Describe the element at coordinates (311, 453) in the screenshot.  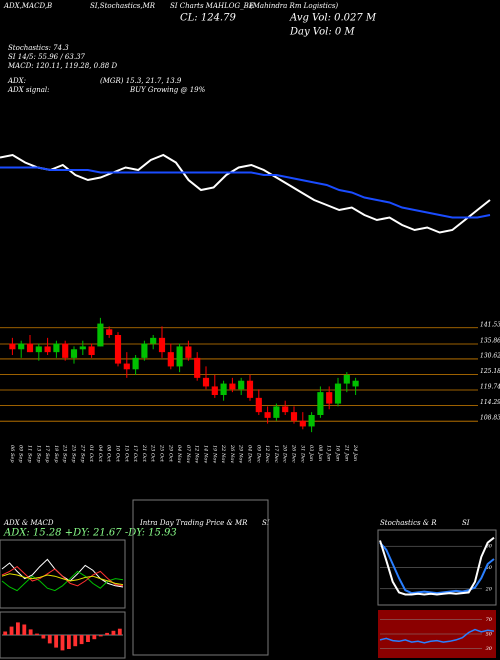
I see `x-tick-label: 03 Jan` at that location.